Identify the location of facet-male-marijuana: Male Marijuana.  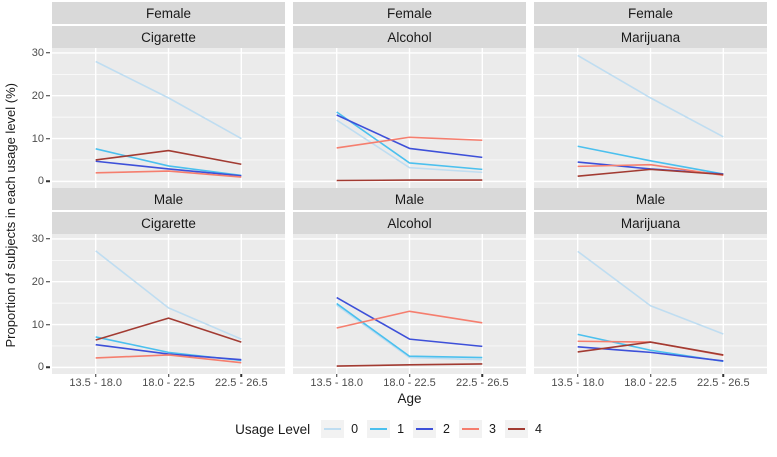
(650, 281).